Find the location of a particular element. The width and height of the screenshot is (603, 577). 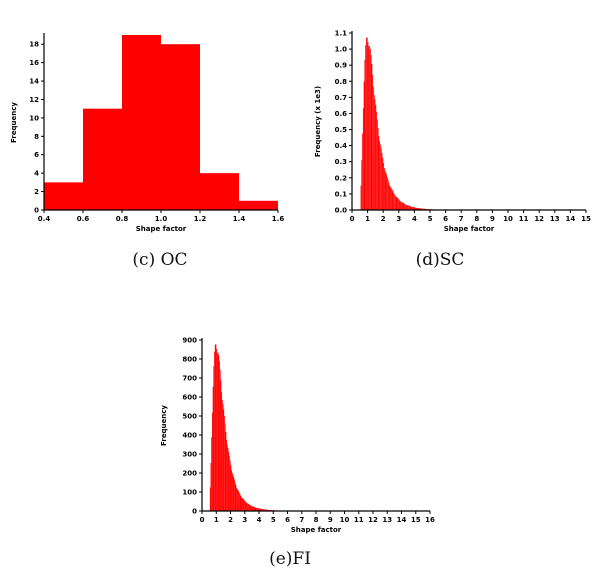

x-tick-label: 14 is located at coordinates (571, 219).